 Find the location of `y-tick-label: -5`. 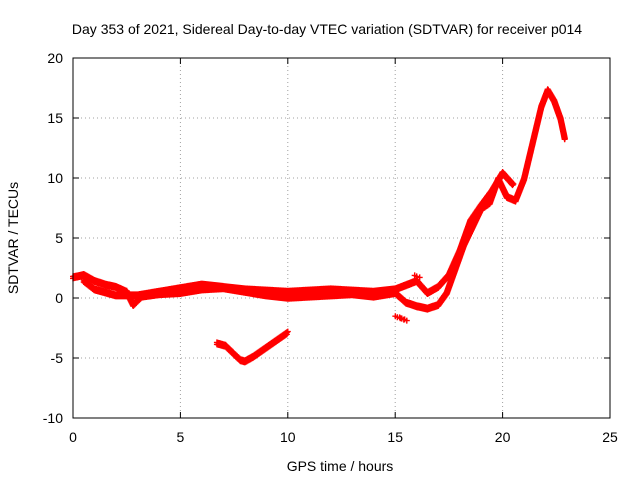

y-tick-label: -5 is located at coordinates (57, 358).